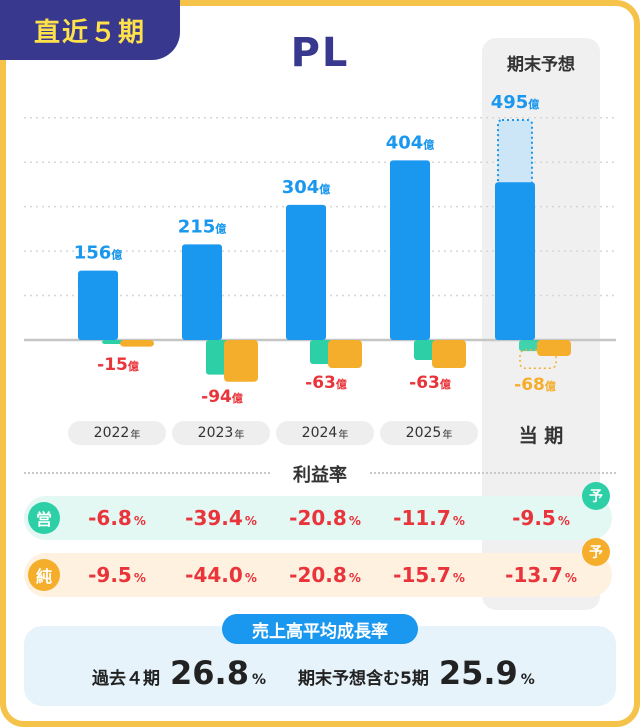 The height and width of the screenshot is (727, 640). Describe the element at coordinates (147, 473) in the screenshot. I see `divider-left` at that location.